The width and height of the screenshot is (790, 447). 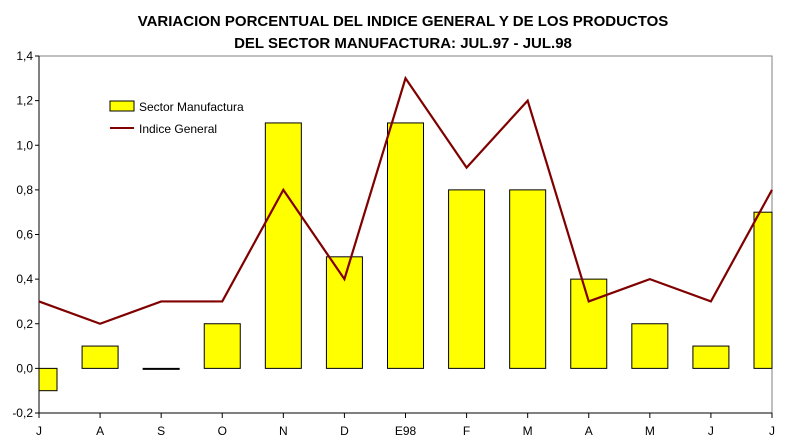 I want to click on legend-label-bars: Sector Manufactura, so click(x=191, y=107).